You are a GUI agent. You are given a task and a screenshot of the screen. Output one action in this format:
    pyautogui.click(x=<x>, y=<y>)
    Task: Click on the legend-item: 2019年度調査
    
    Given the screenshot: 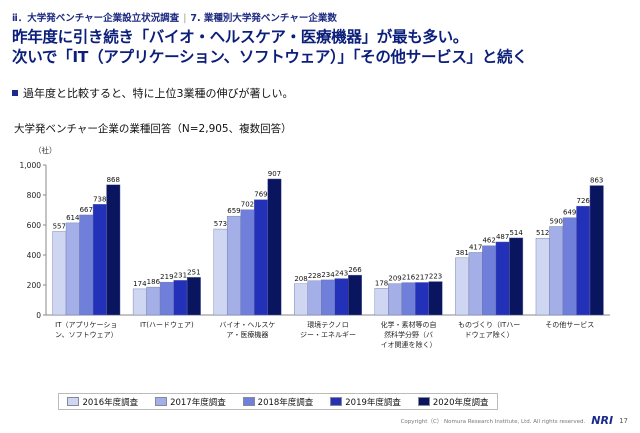 What is the action you would take?
    pyautogui.click(x=365, y=402)
    